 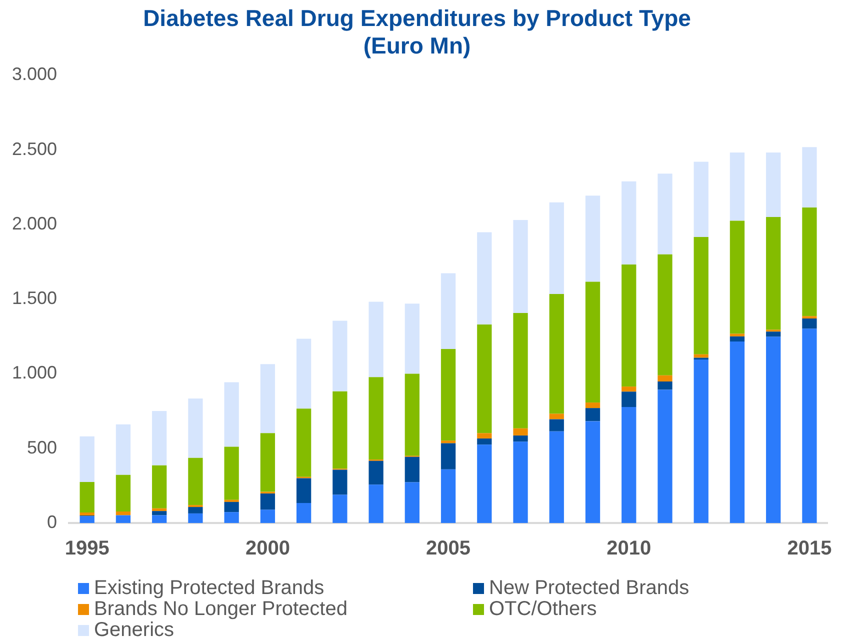 What do you see at coordinates (448, 549) in the screenshot?
I see `x-tick-label: 2005` at bounding box center [448, 549].